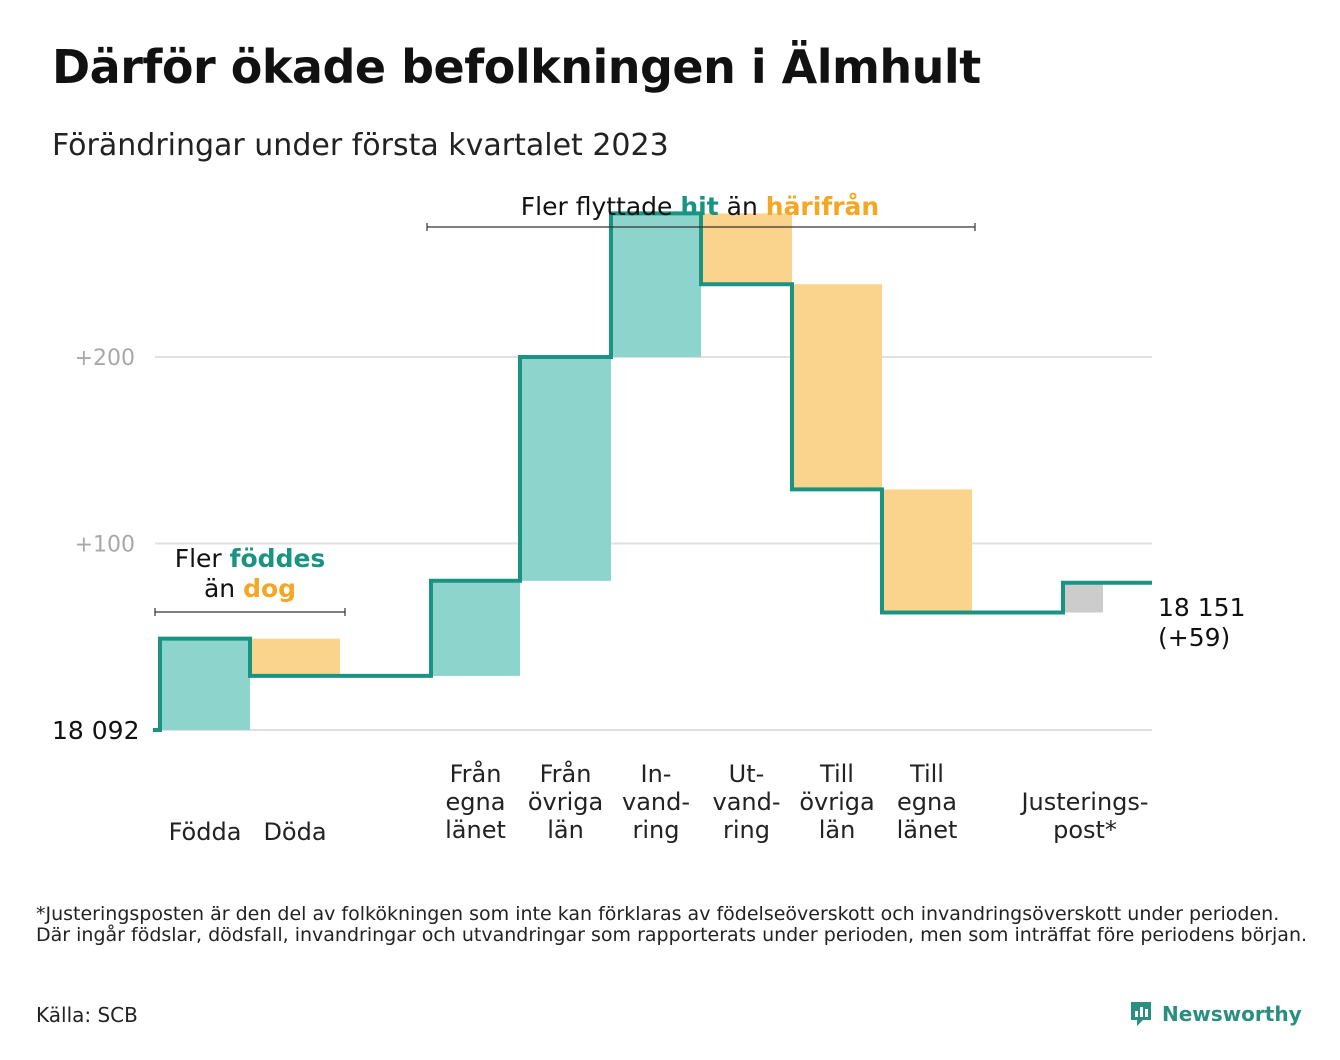  I want to click on migration-annotation-prefix: Fler flyttade, so click(601, 206).